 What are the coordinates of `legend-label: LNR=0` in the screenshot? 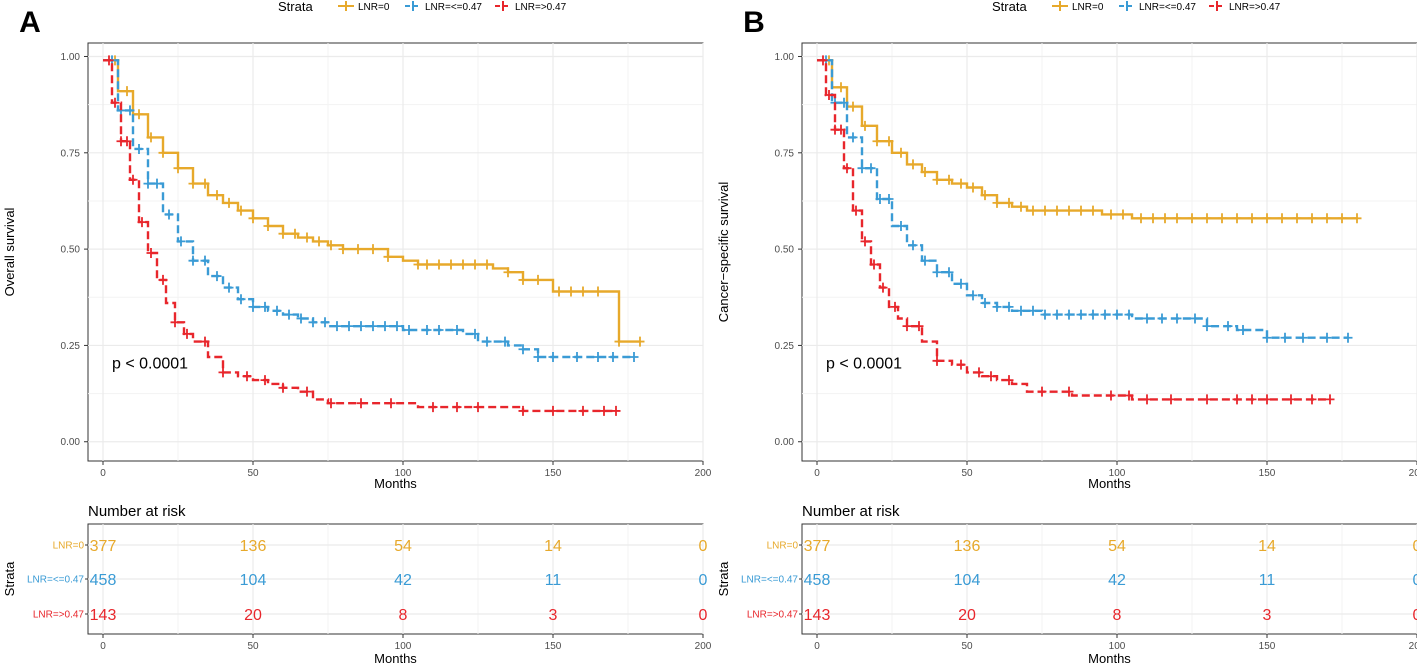 It's located at (1088, 7).